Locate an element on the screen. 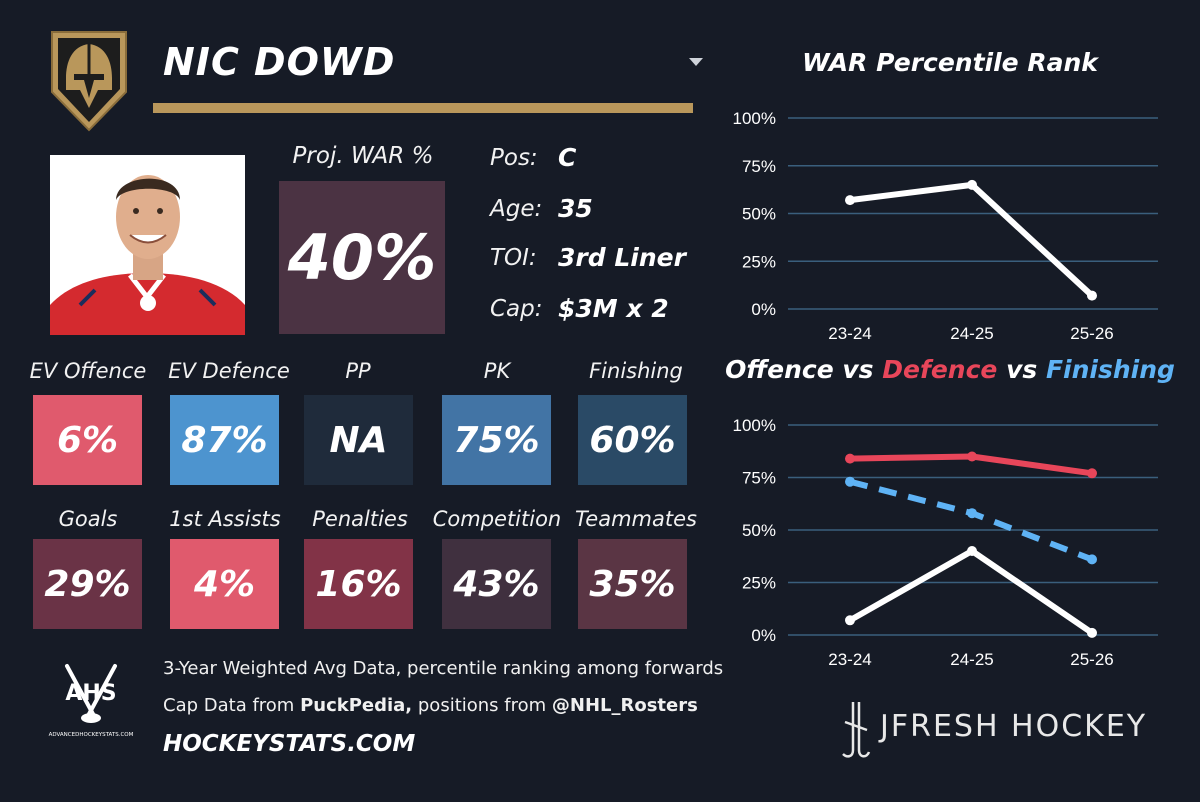  ev-offence-label: EV Offence is located at coordinates (88, 371).